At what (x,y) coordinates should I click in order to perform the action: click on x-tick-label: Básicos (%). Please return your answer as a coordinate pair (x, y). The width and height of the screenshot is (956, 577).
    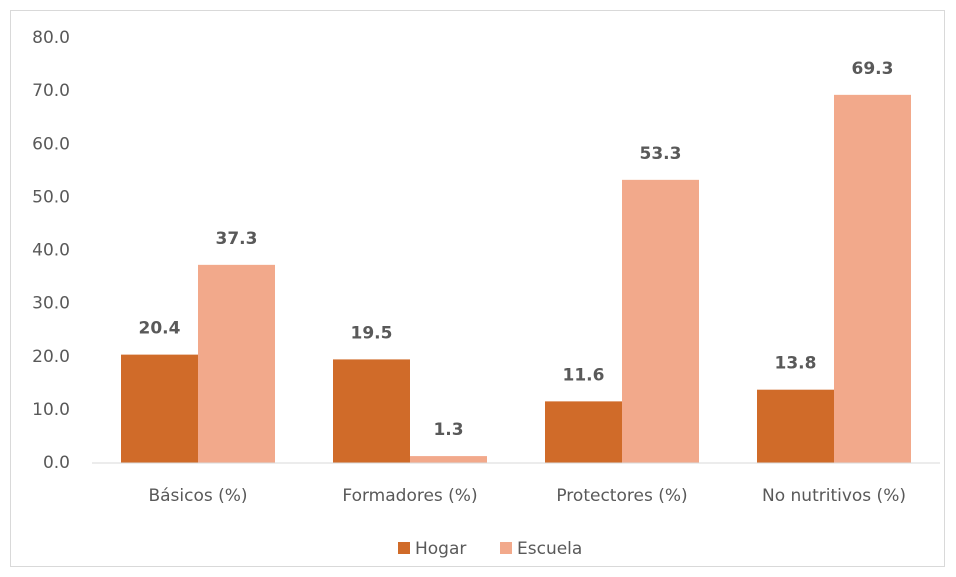
    Looking at the image, I should click on (197, 496).